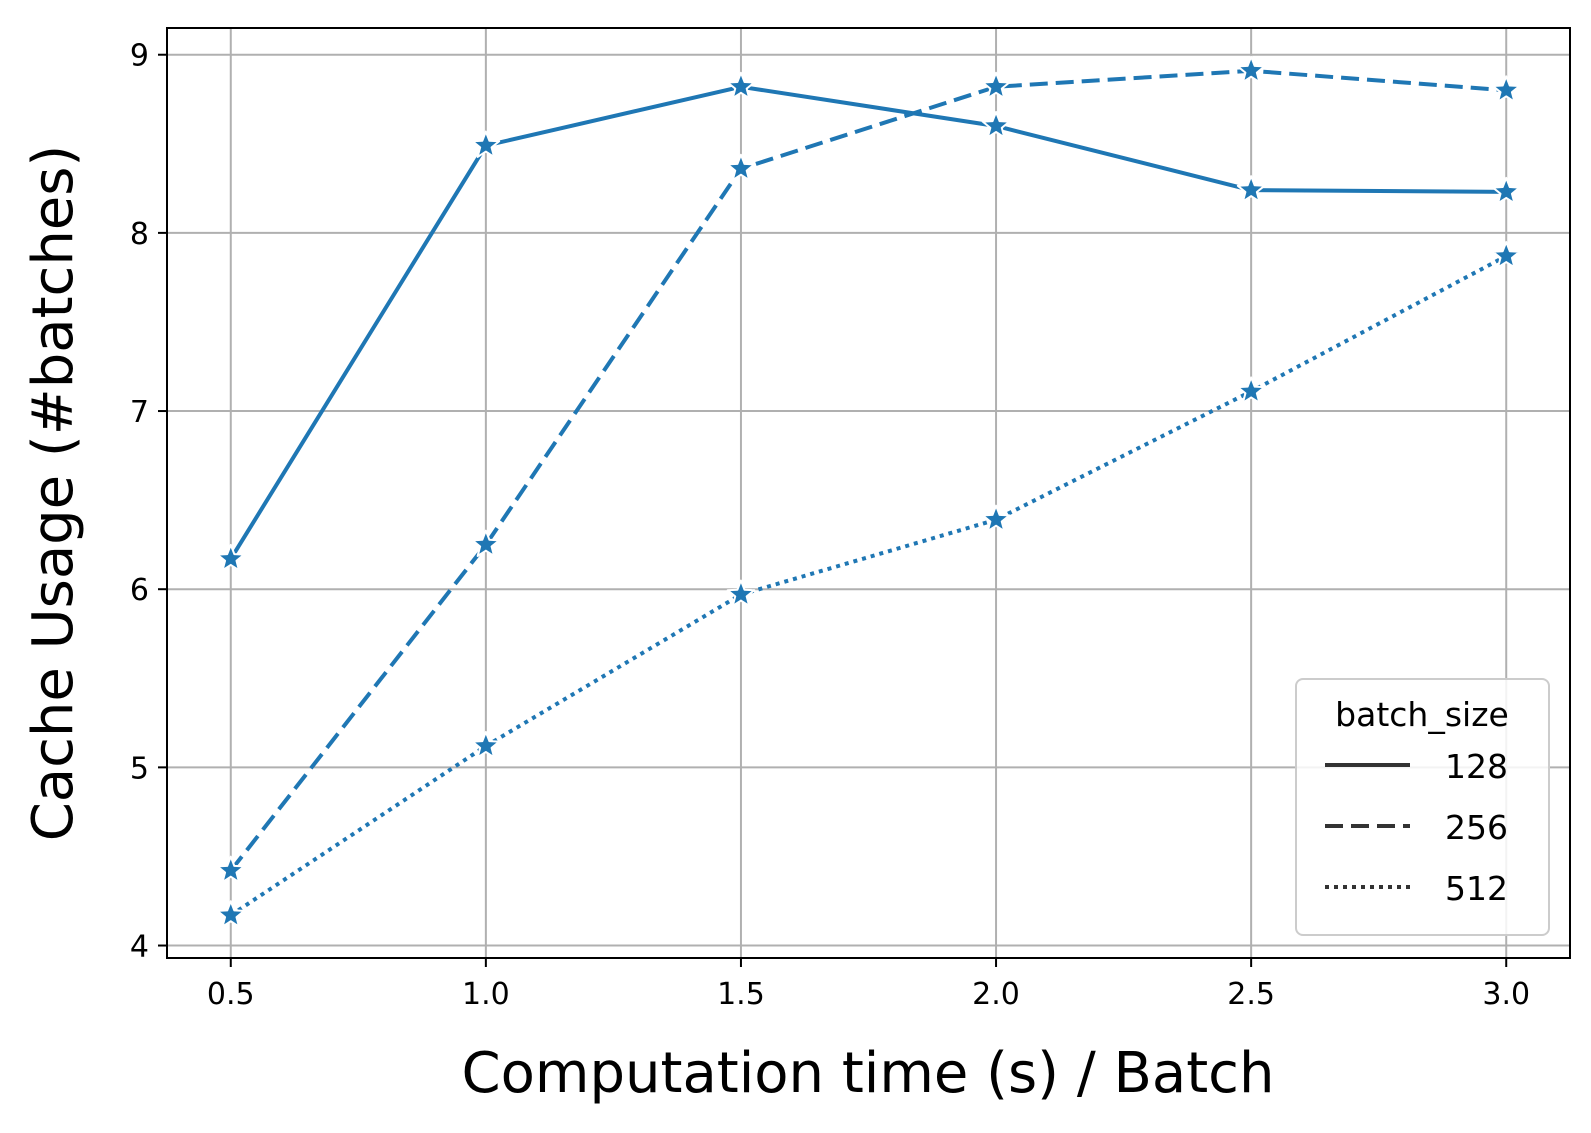 This screenshot has height=1133, width=1591. What do you see at coordinates (139, 412) in the screenshot?
I see `y-tick-label: 7` at bounding box center [139, 412].